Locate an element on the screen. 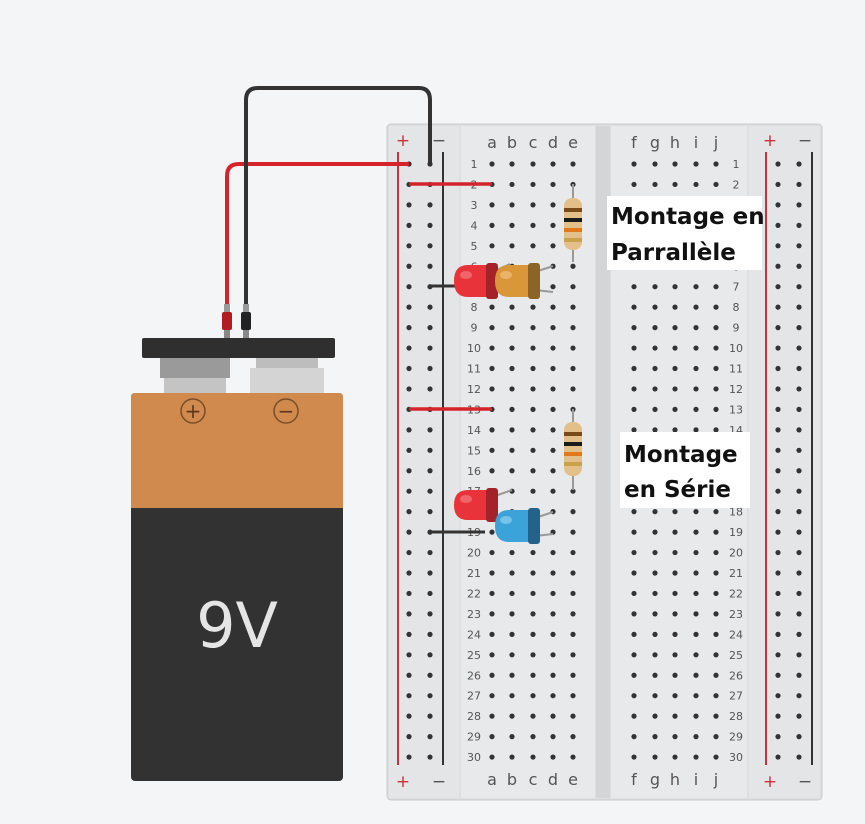 The height and width of the screenshot is (824, 865). hole-h24 is located at coordinates (675, 634).